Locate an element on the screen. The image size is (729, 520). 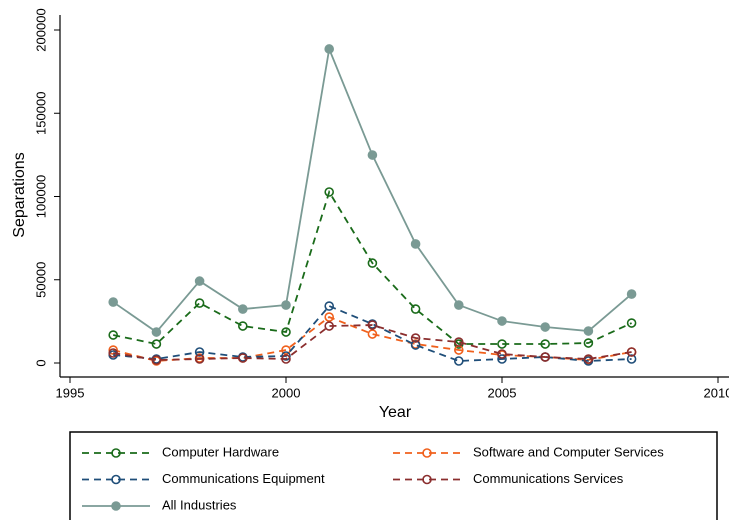
y-tick-label: 50000 is located at coordinates (40, 280).